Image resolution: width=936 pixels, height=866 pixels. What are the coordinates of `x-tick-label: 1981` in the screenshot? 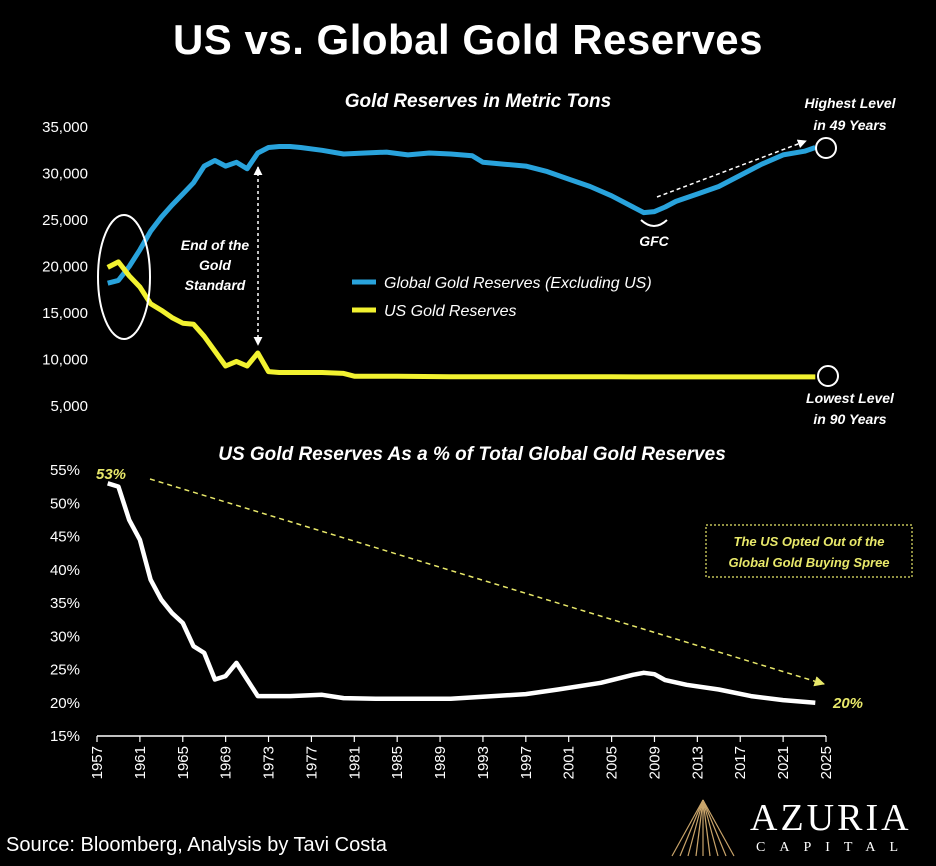 It's located at (354, 762).